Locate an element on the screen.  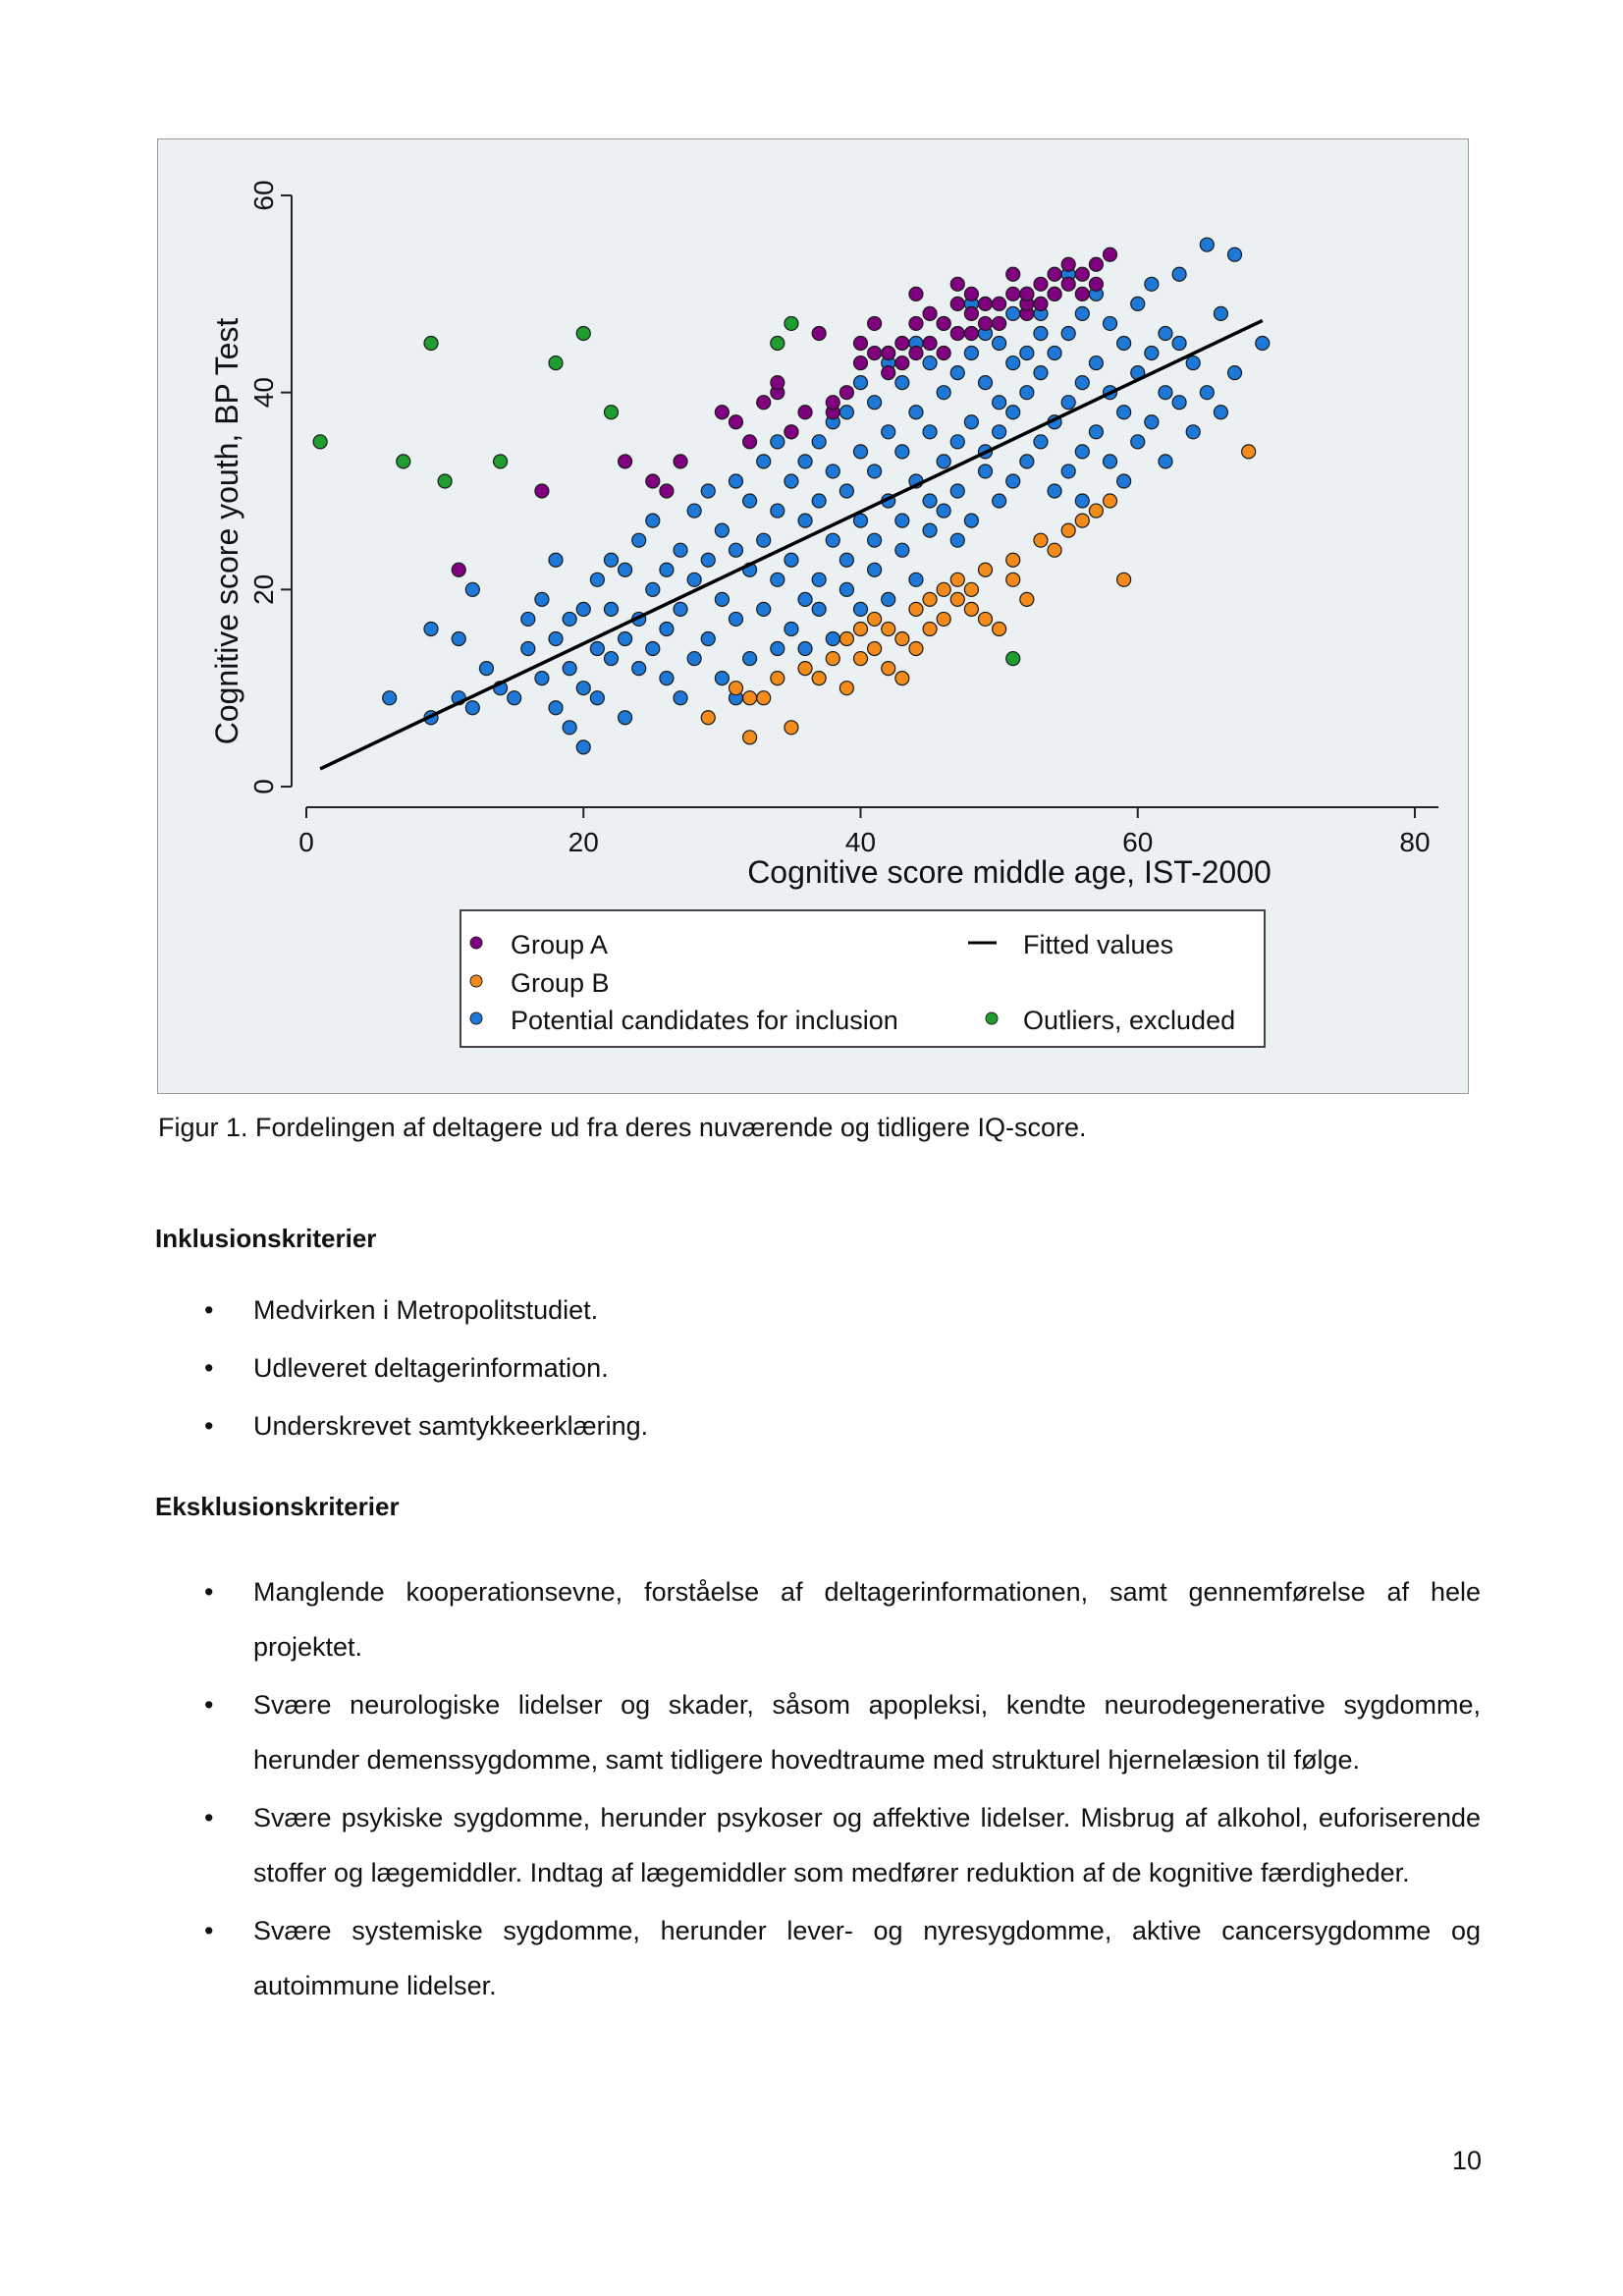
legend-marker-outliers is located at coordinates (992, 1018).